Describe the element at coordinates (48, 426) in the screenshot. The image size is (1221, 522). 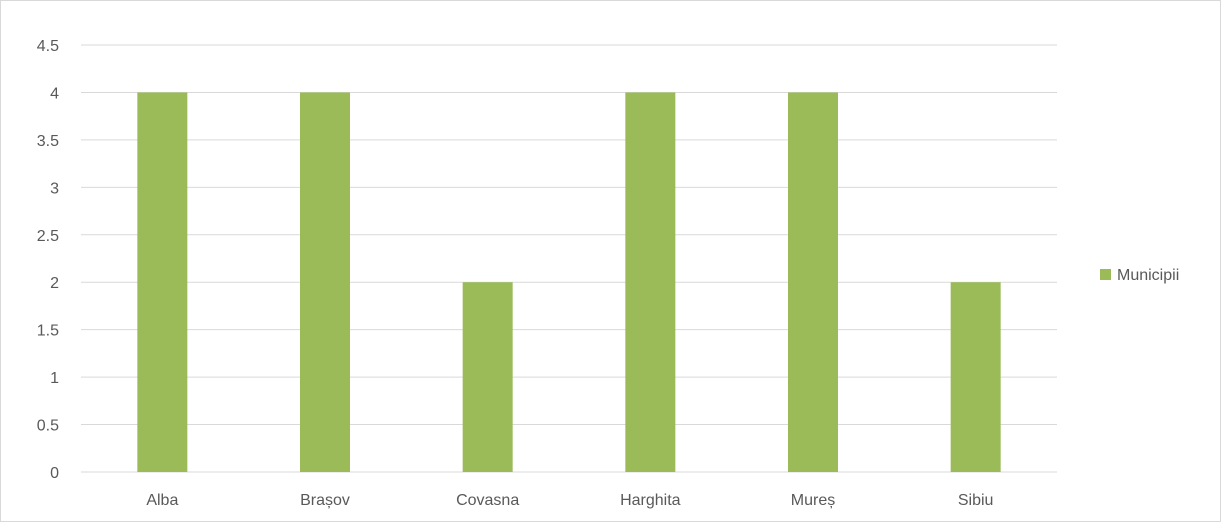
I see `y-tick-label: 0.5` at that location.